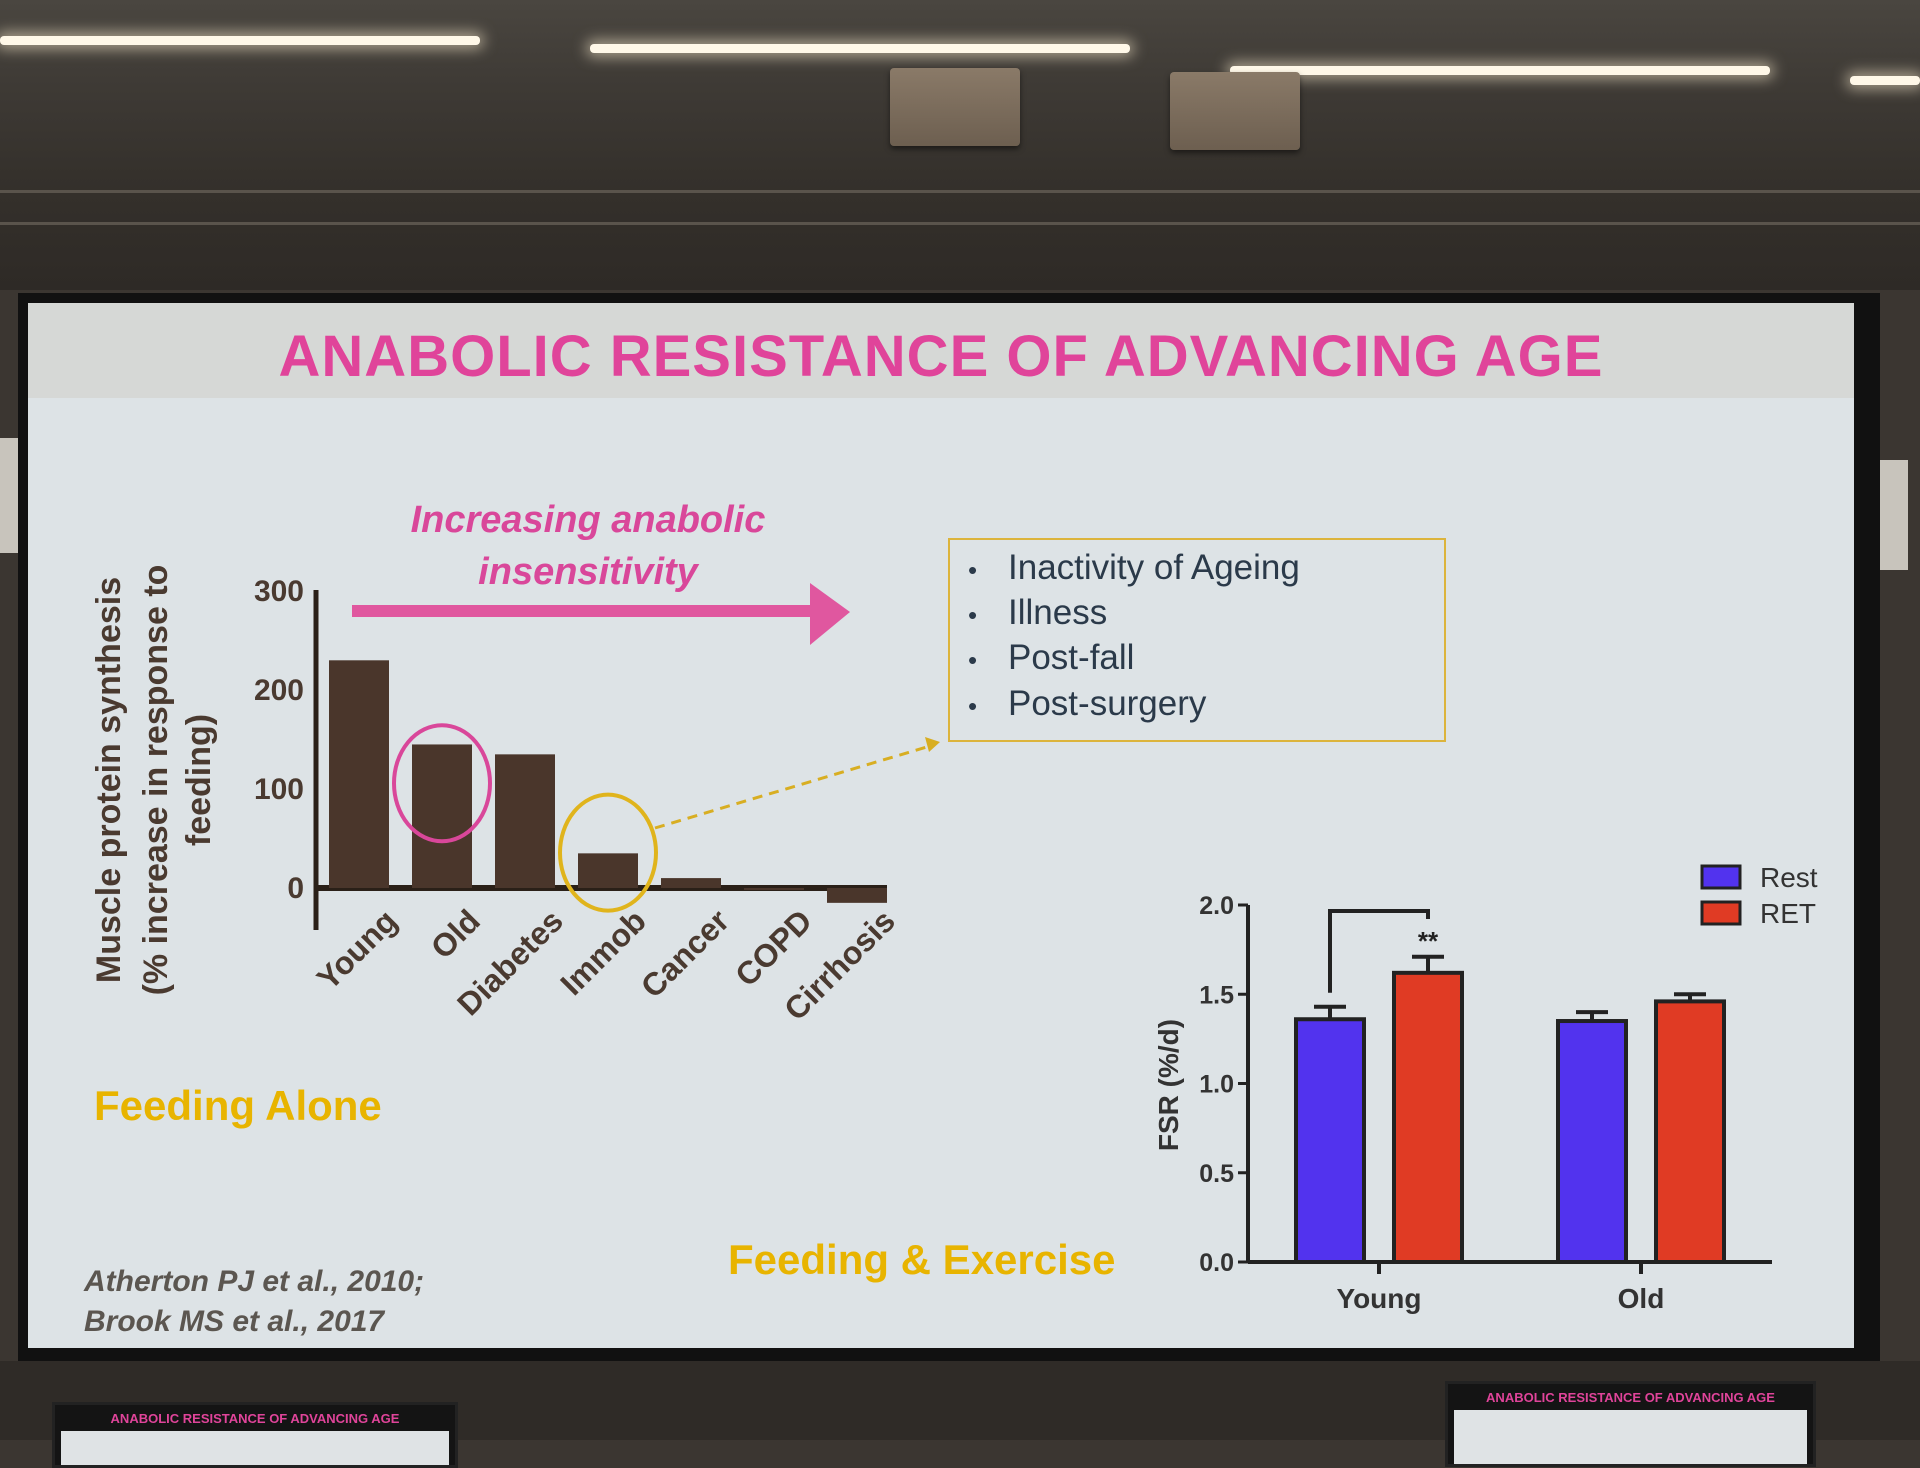 The height and width of the screenshot is (1468, 1920). I want to click on bullet-item: • Illness, so click(1037, 613).